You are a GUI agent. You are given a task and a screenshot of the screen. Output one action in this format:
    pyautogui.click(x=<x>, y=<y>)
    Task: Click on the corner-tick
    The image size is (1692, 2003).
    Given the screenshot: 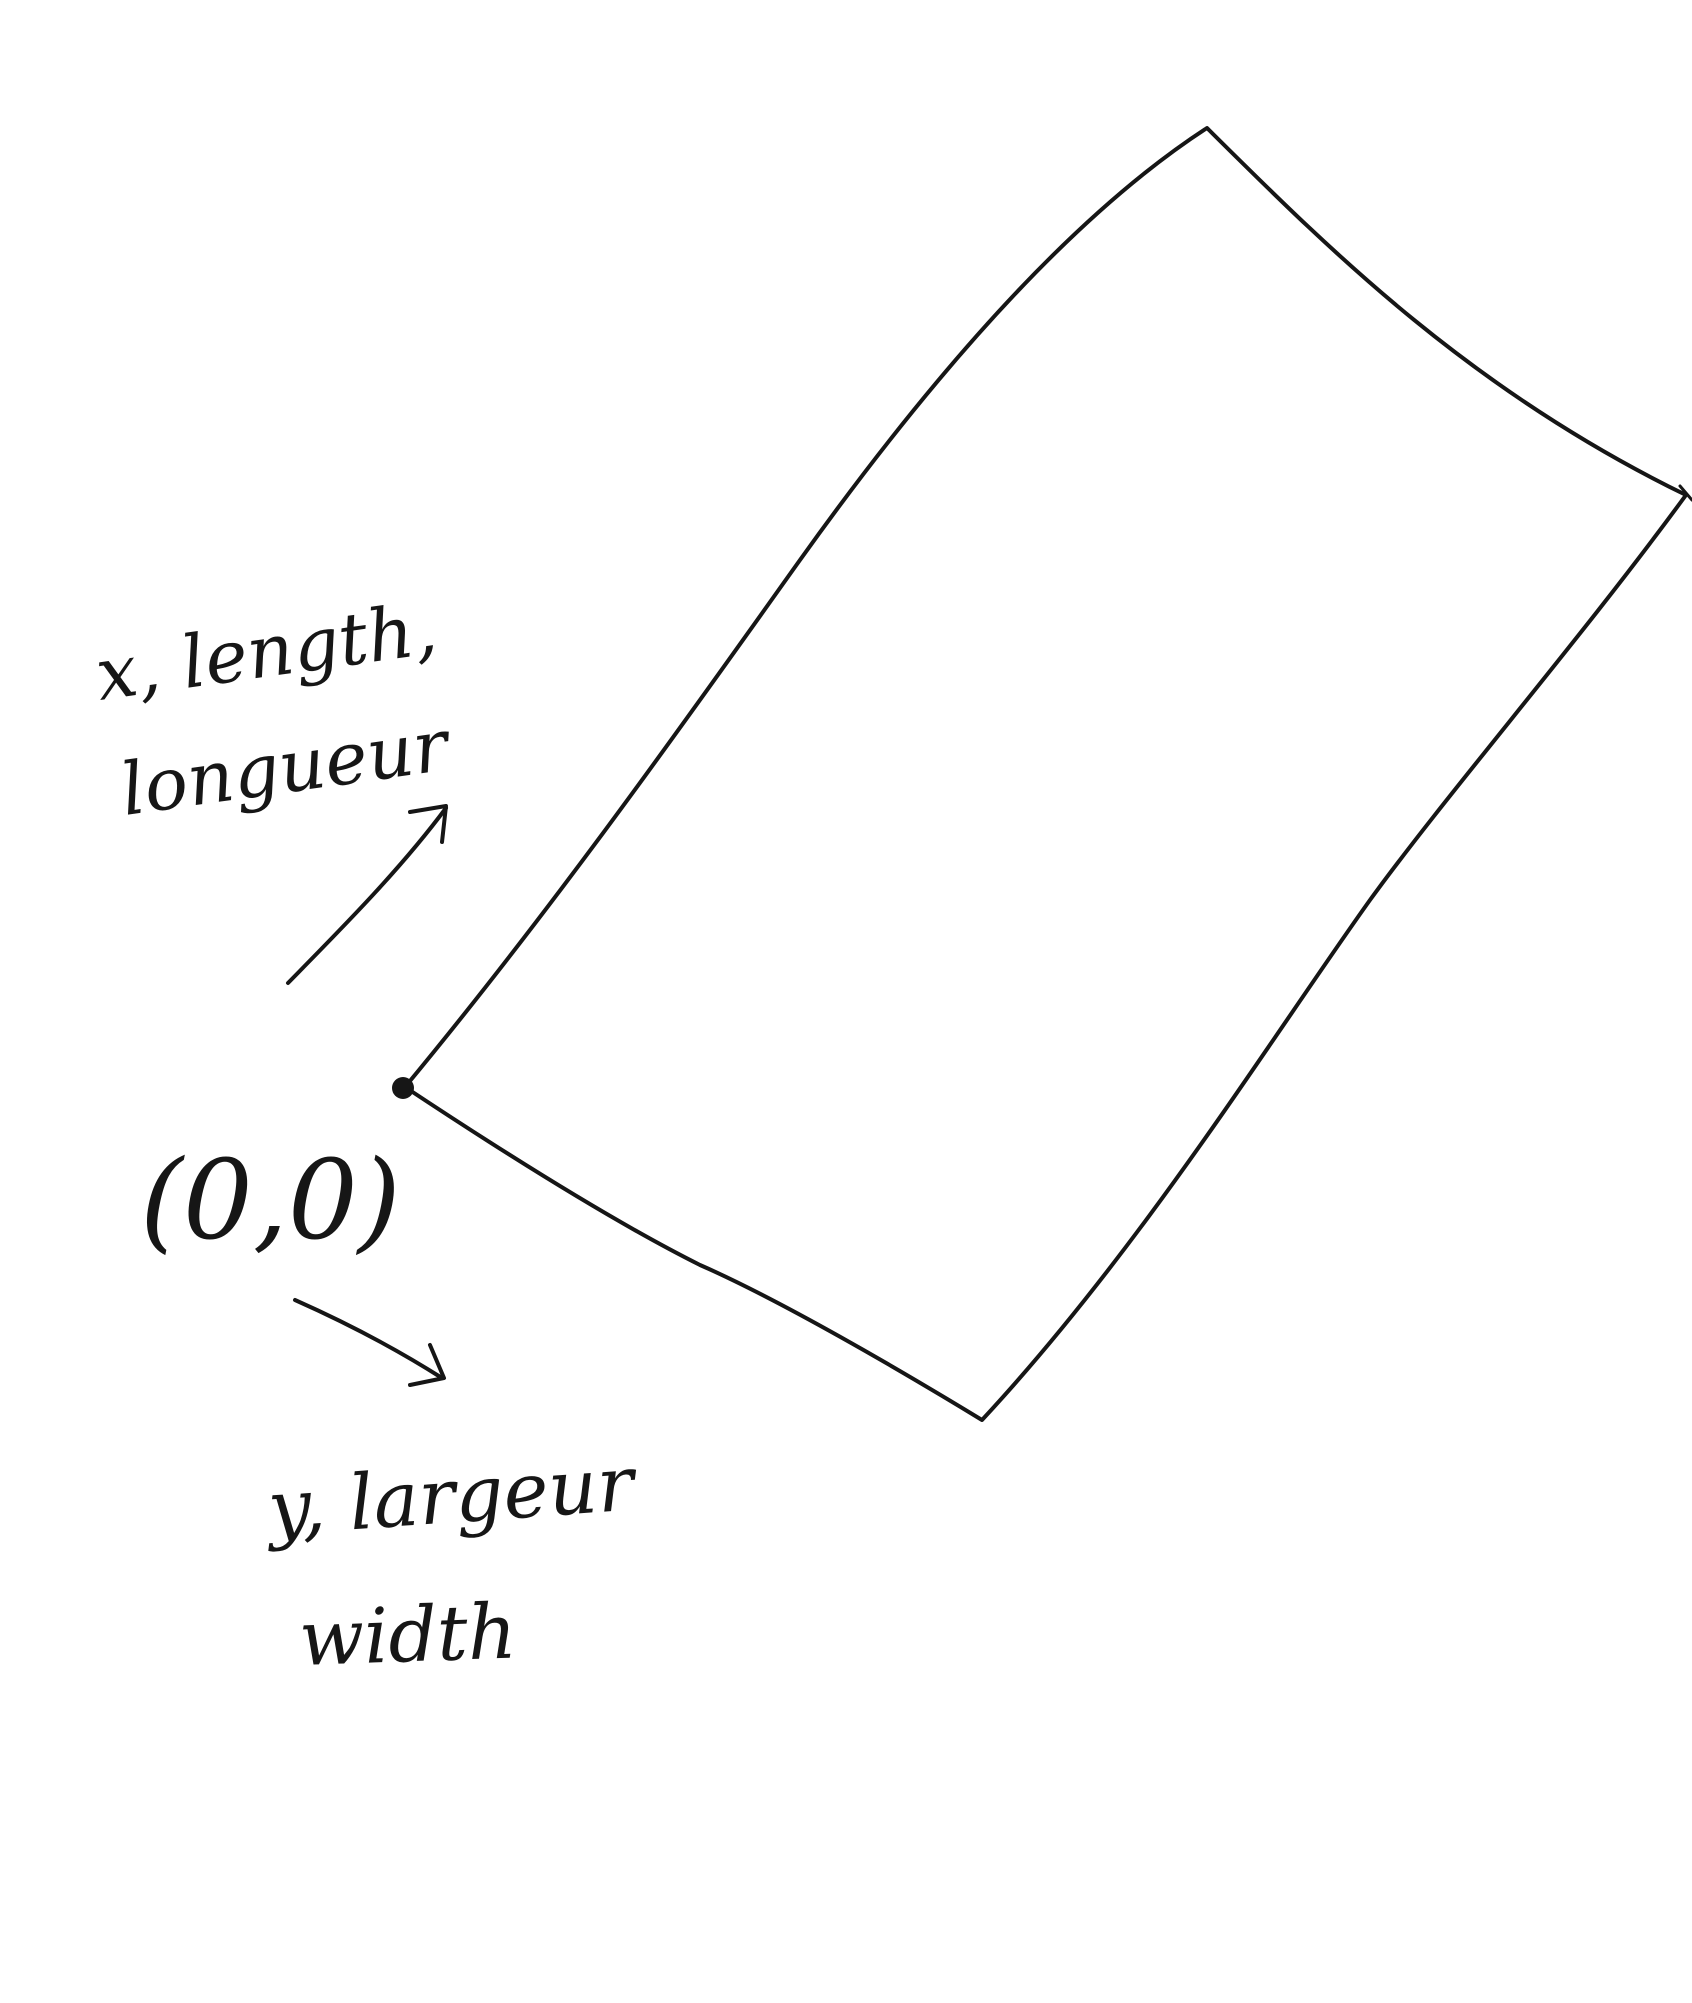 What is the action you would take?
    pyautogui.click(x=1685, y=493)
    